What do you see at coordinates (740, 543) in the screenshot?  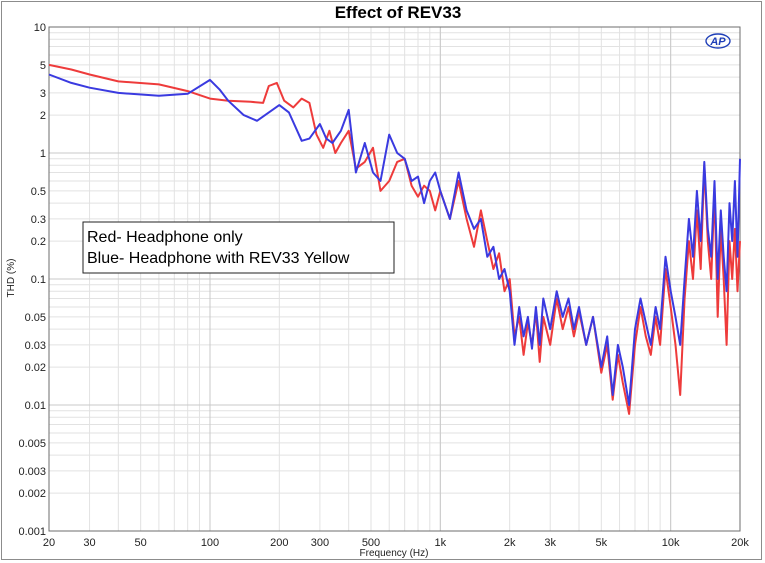 I see `x-tick-label: 20k` at bounding box center [740, 543].